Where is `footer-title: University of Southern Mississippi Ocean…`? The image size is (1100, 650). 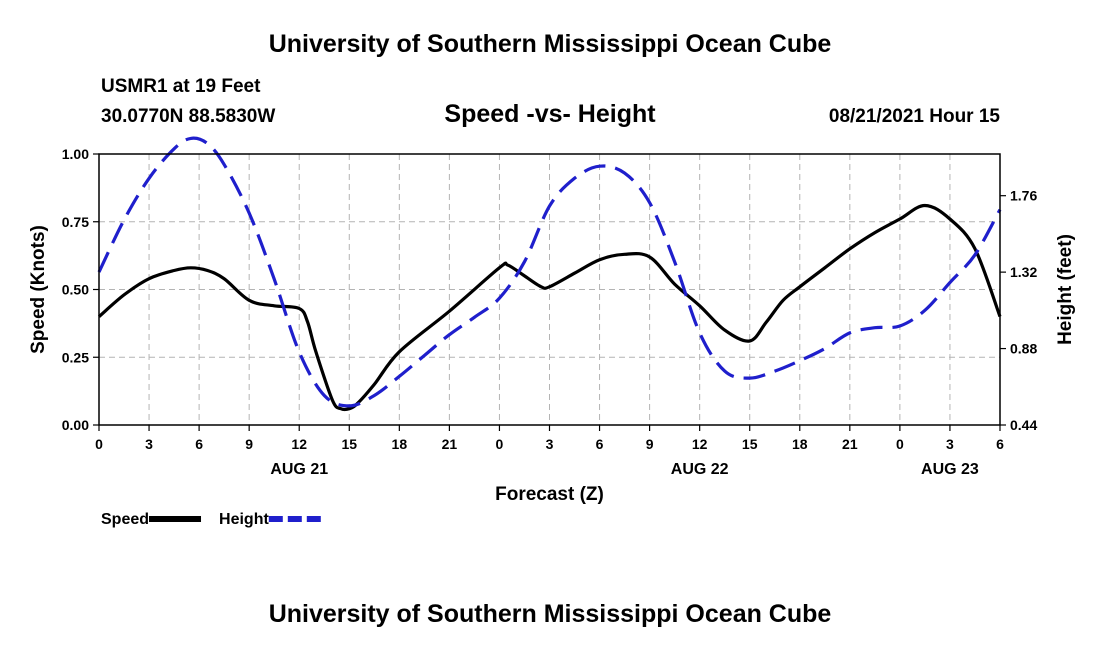
footer-title: University of Southern Mississippi Ocean… is located at coordinates (550, 614).